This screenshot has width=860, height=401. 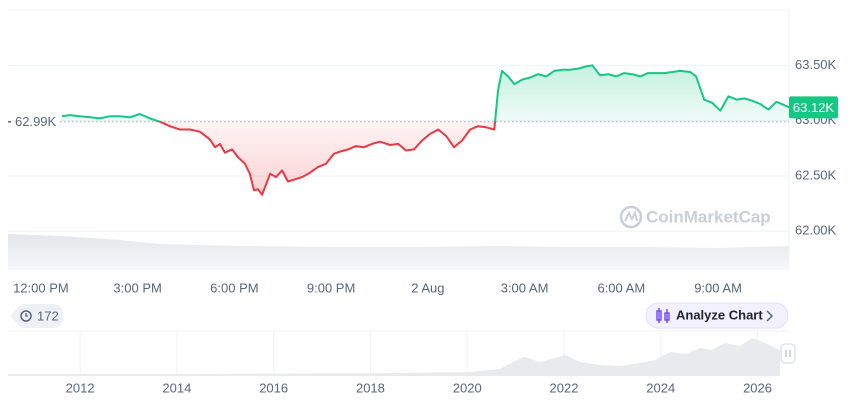 I want to click on history-count: 172, so click(x=48, y=315).